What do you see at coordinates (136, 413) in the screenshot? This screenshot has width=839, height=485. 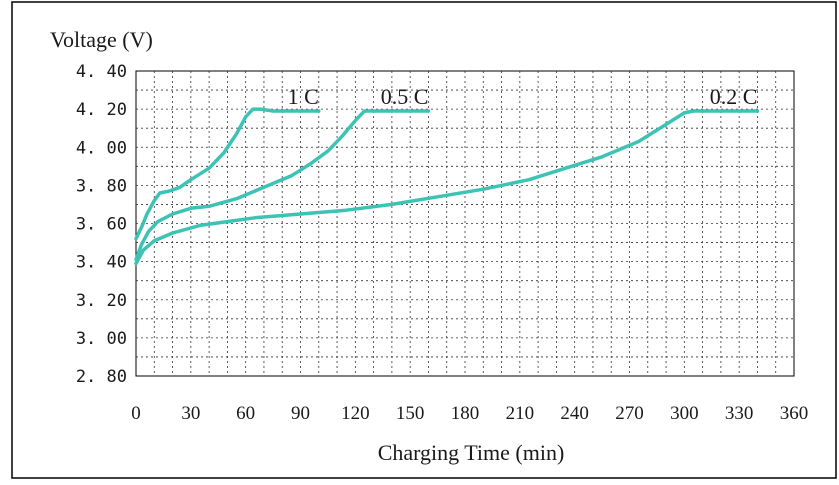 I see `x-tick-label: 0` at bounding box center [136, 413].